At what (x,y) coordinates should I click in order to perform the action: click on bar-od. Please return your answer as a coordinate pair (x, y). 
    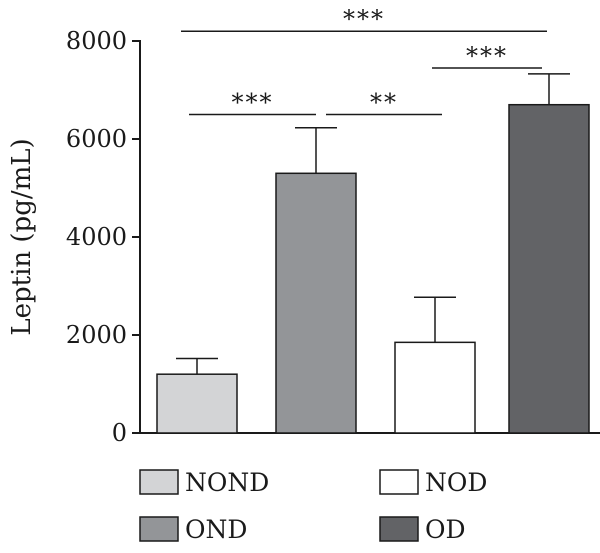
    Looking at the image, I should click on (549, 268).